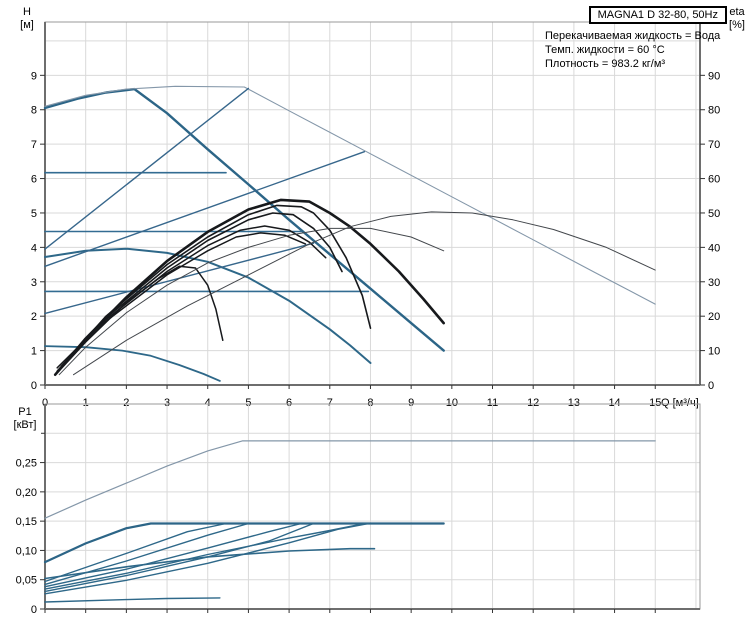  I want to click on p1-max-parallel, so click(350, 479).